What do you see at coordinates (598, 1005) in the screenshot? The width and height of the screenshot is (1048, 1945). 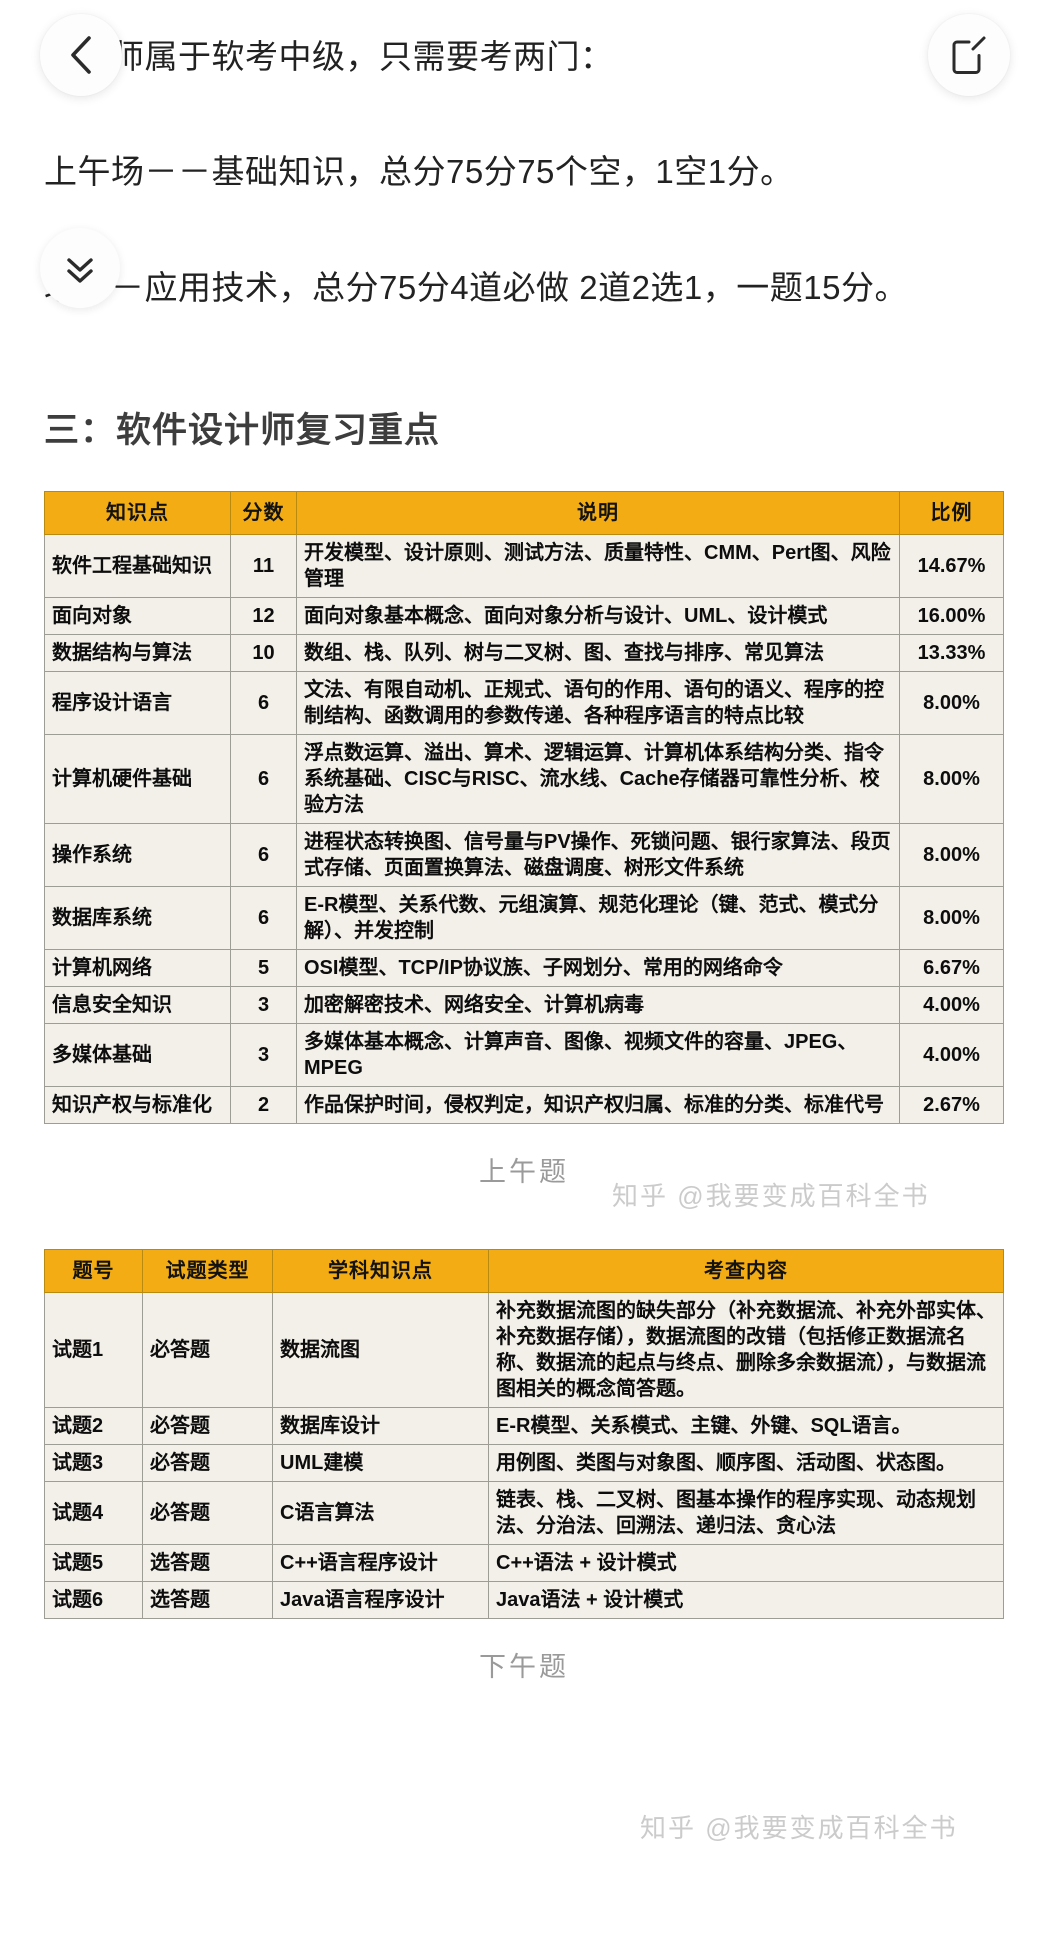 I see `cell-desc: 加密解密技术、网络安全、计算机病毒` at bounding box center [598, 1005].